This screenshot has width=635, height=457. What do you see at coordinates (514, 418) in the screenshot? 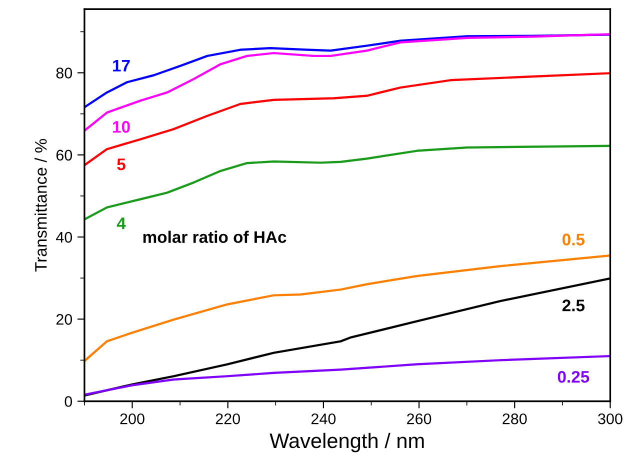
I see `x-tick-label: 280` at bounding box center [514, 418].